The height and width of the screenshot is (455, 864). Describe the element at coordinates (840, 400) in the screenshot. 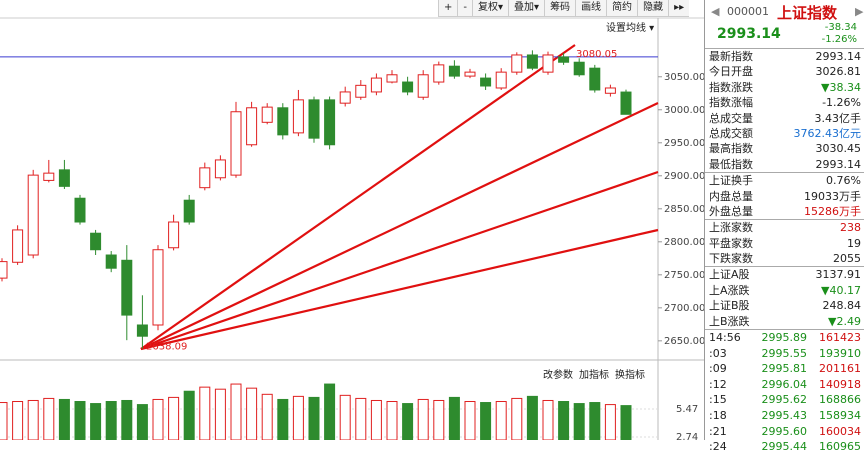

I see `tick-volume: 168866` at that location.